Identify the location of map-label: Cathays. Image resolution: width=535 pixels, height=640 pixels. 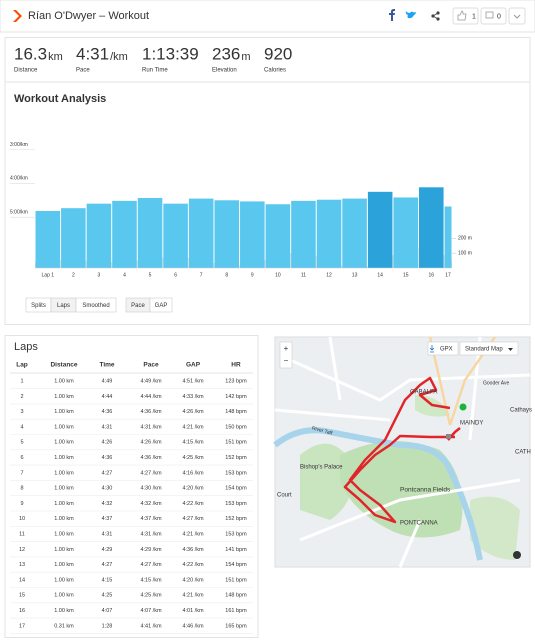
(521, 411).